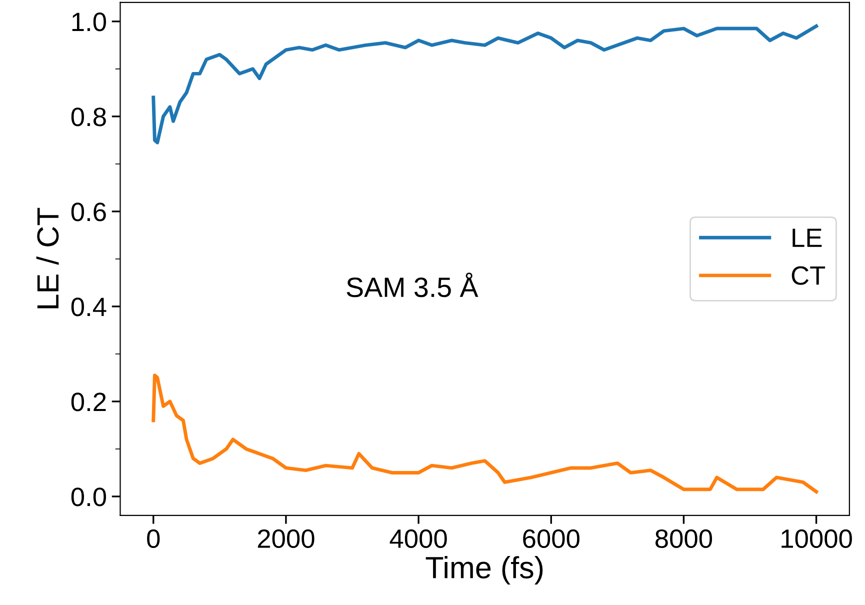  Describe the element at coordinates (684, 538) in the screenshot. I see `x-tick-label: 8000` at that location.